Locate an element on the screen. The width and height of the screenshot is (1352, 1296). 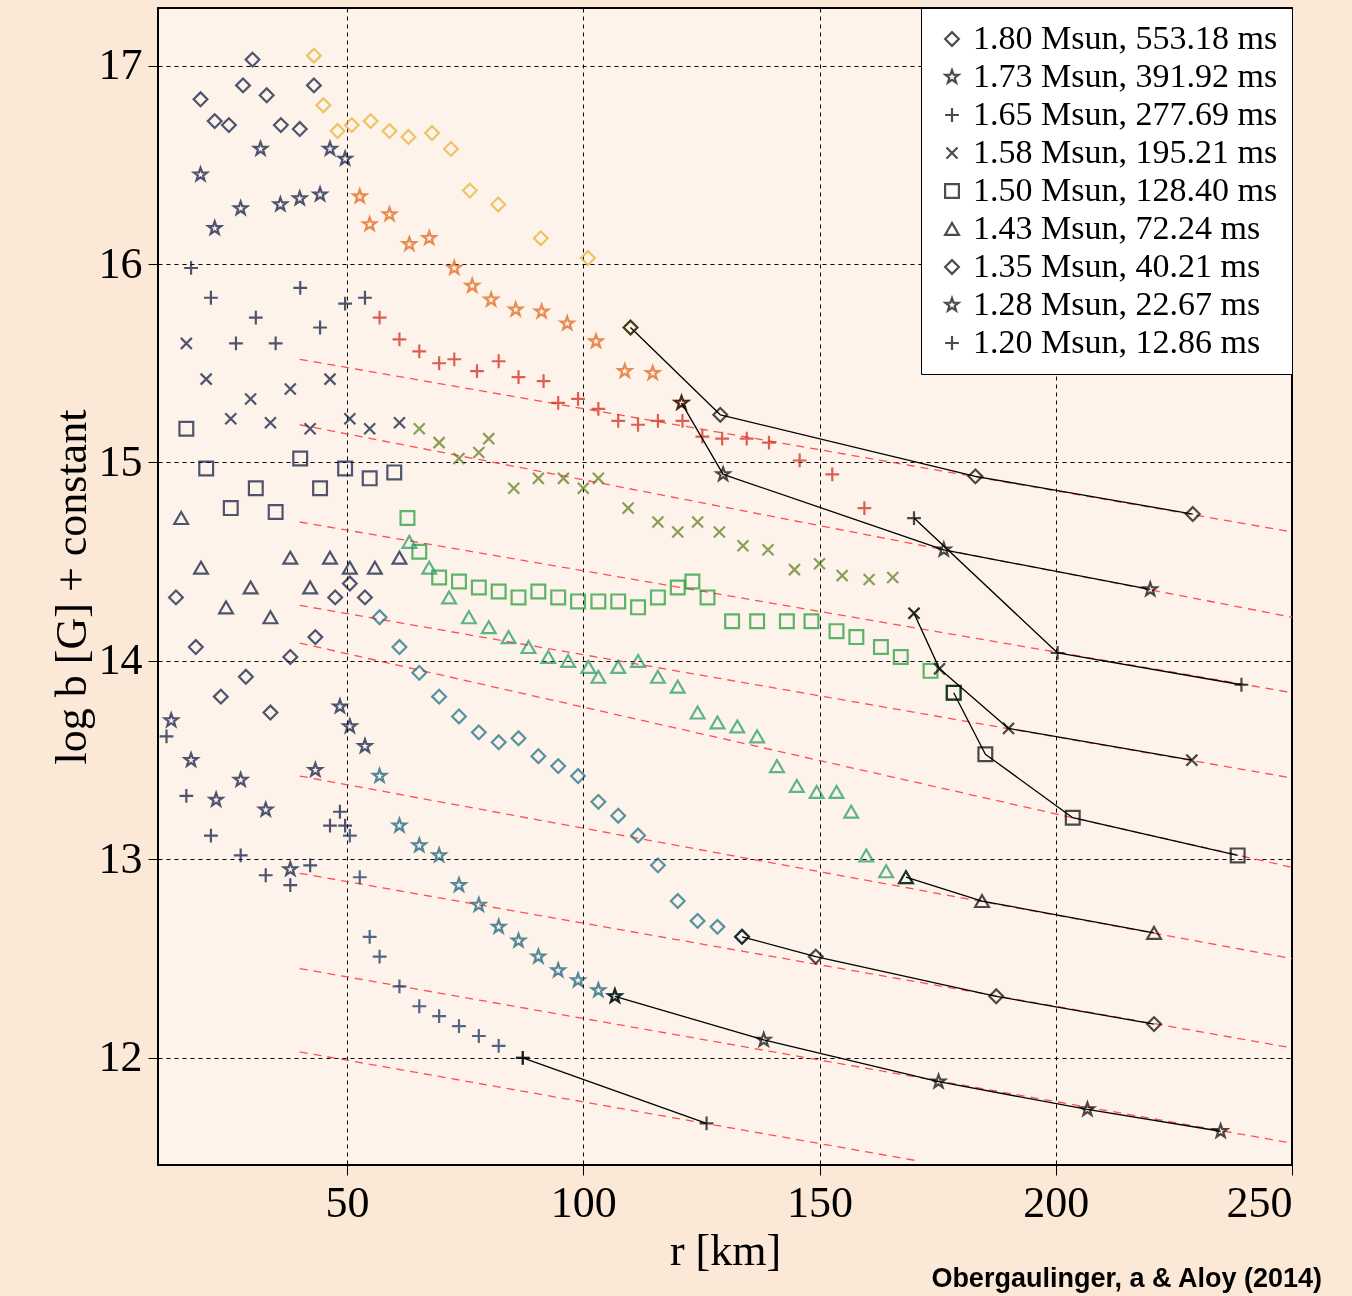
text: Obergaulinger, a & Aloy (2014) is located at coordinates (1126, 1278).